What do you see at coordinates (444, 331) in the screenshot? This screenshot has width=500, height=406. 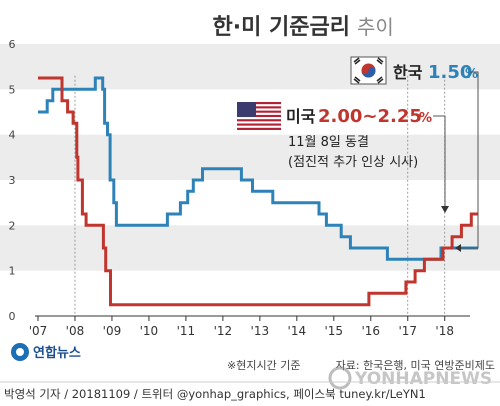 I see `x-tick-label: '18` at bounding box center [444, 331].